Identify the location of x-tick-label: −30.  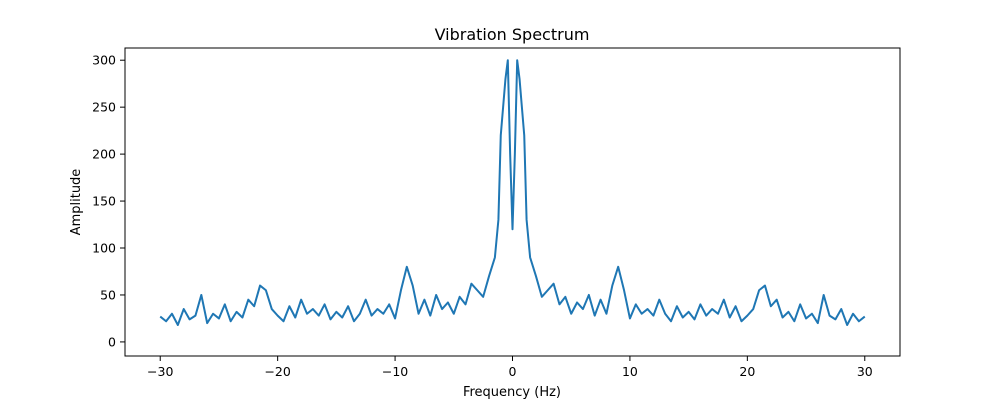
(160, 371).